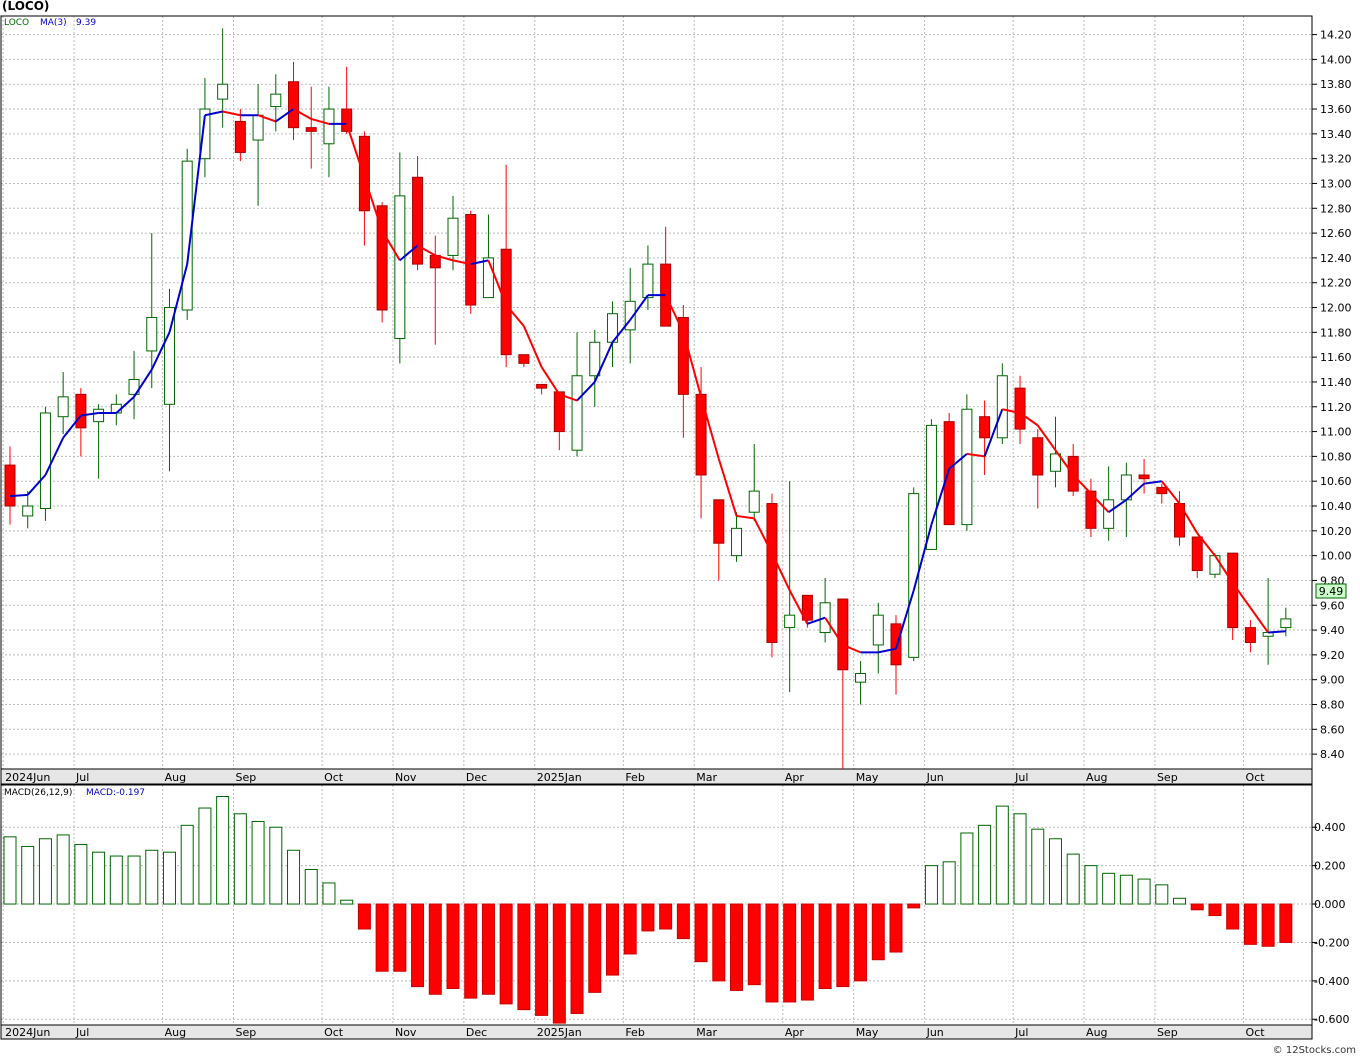 This screenshot has width=1360, height=1056. What do you see at coordinates (1331, 981) in the screenshot?
I see `macd-y-tick-label: -0.400` at bounding box center [1331, 981].